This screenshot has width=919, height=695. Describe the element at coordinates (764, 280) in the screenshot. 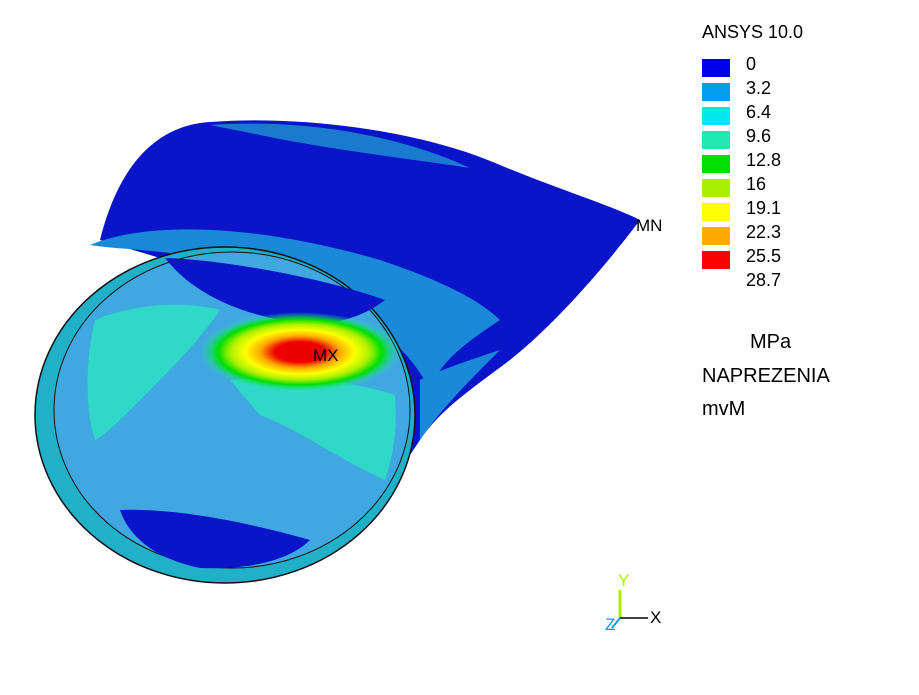

I see `legend-value: 28.7` at that location.